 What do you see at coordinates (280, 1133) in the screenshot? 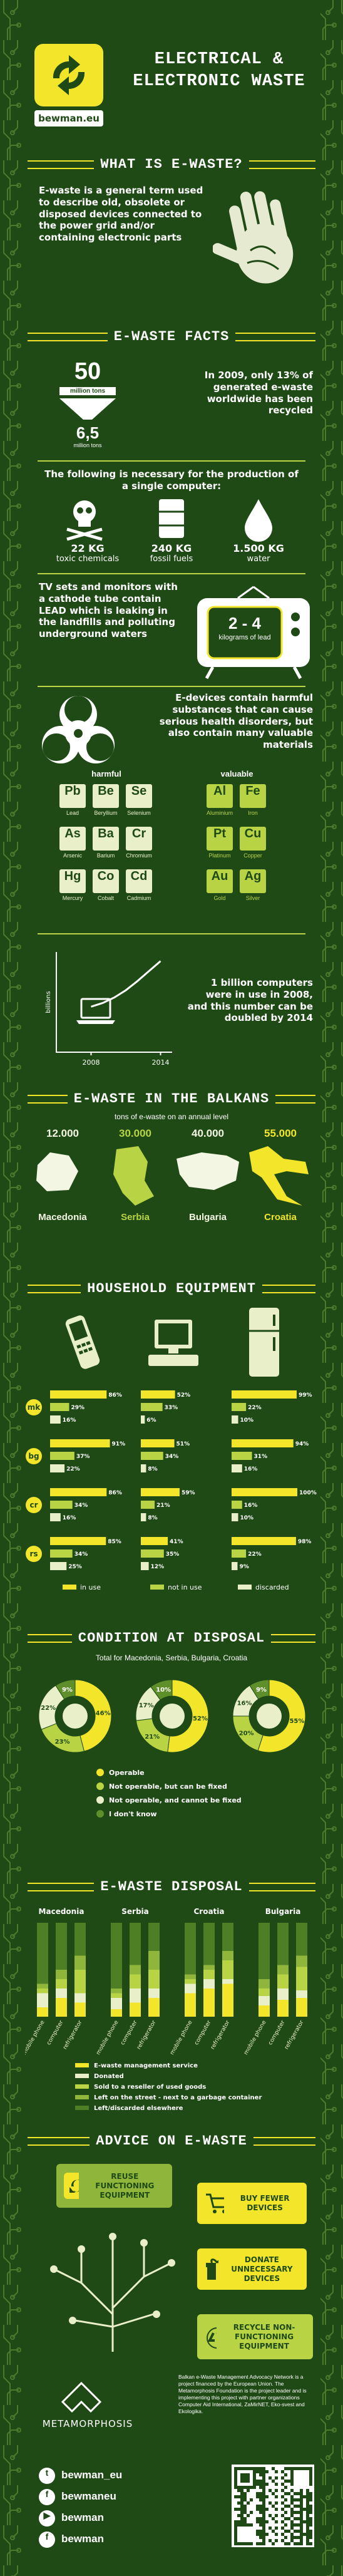
I see `country-tons: 55.000` at bounding box center [280, 1133].